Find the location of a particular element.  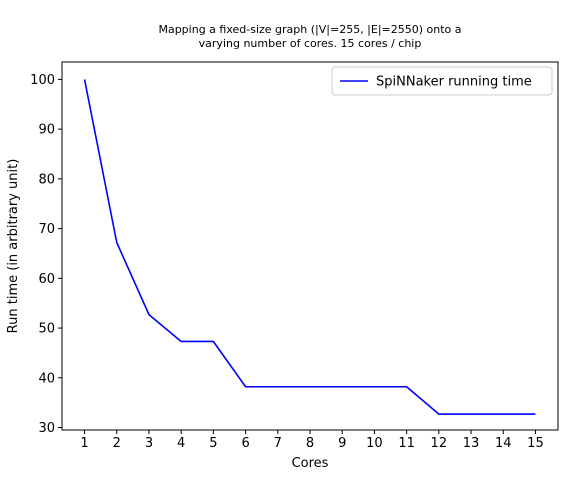

y-axis-label: Run time (in arbitrary unit) is located at coordinates (13, 246).